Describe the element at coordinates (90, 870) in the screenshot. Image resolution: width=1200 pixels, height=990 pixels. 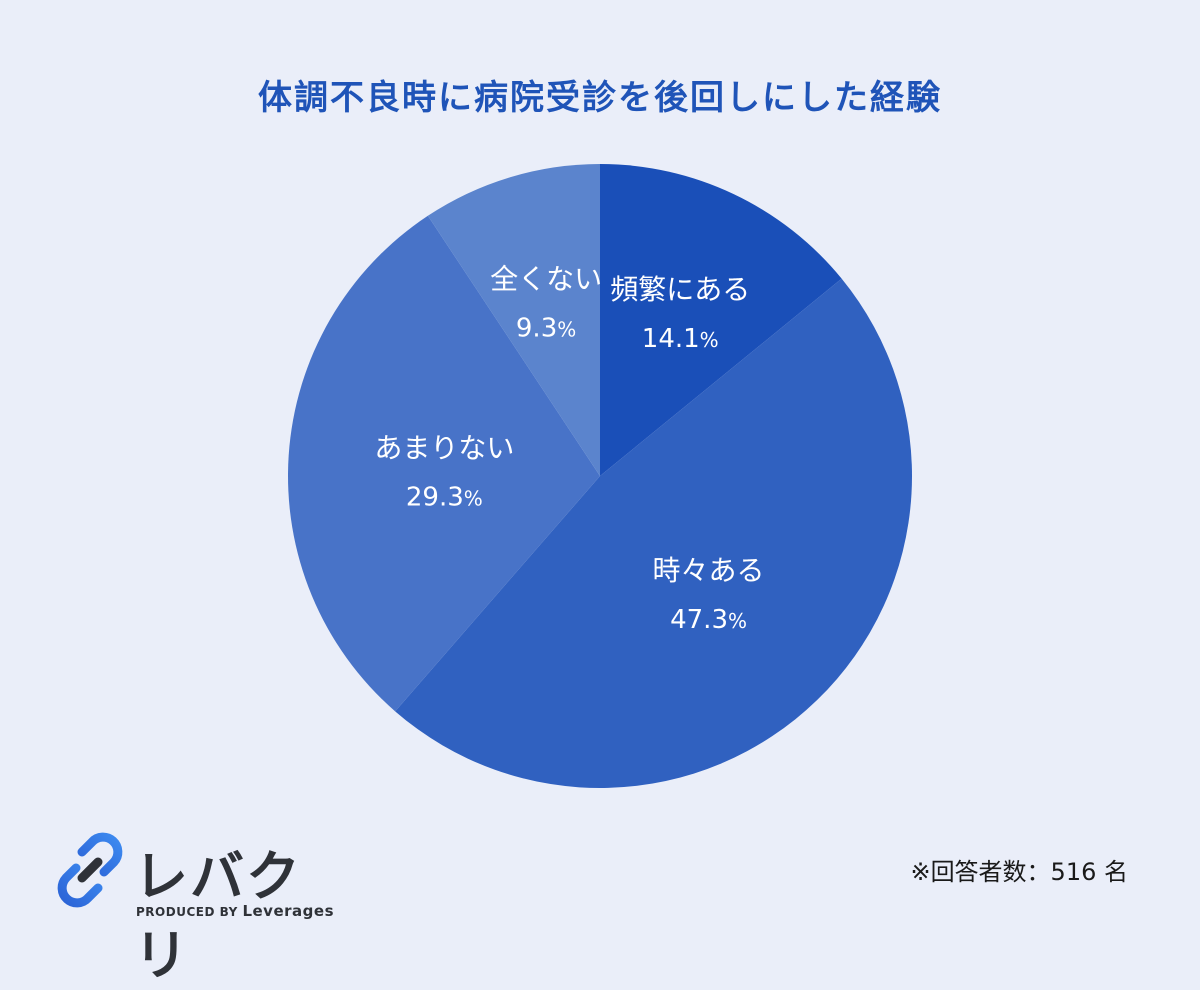
I see `pill-link-icon` at that location.